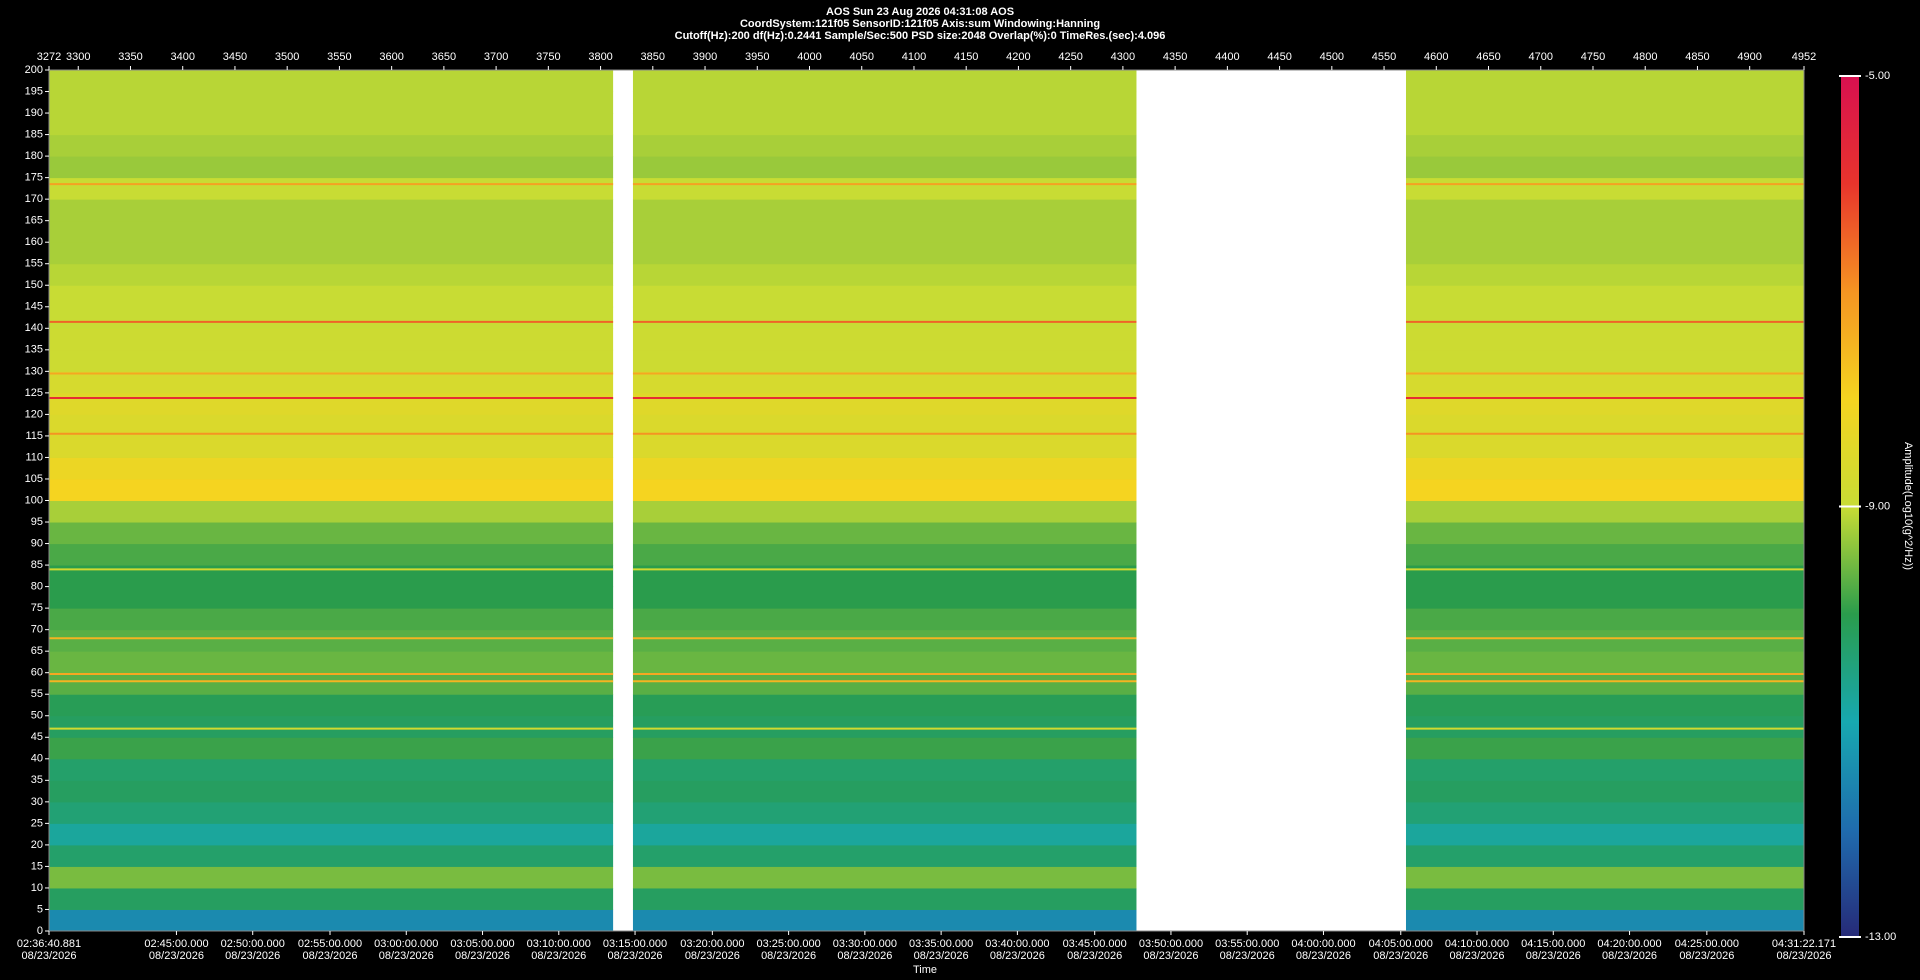 Image resolution: width=1920 pixels, height=980 pixels. What do you see at coordinates (920, 12) in the screenshot?
I see `chart-title: AOS Sun 23 Aug 2026 04:31:08 AOS` at bounding box center [920, 12].